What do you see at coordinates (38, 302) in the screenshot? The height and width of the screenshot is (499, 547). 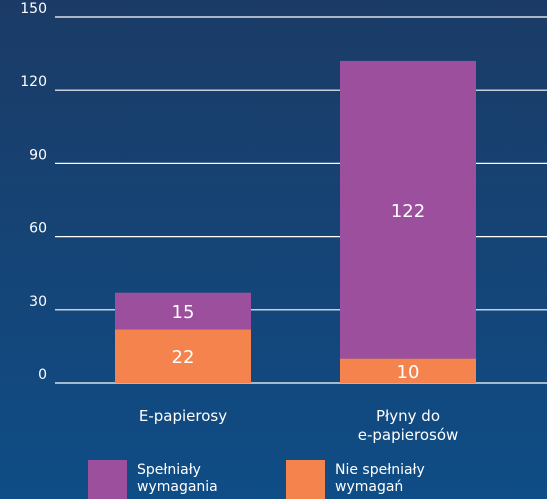 I see `y-tick-label-30: 30` at bounding box center [38, 302].